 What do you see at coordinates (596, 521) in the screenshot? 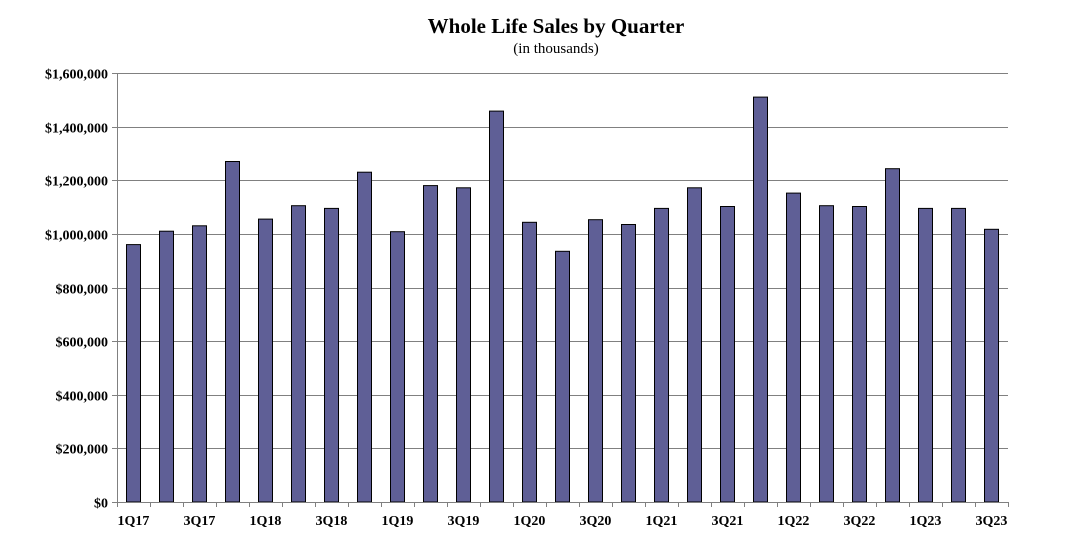
I see `x-tick-label: 3Q20` at bounding box center [596, 521].